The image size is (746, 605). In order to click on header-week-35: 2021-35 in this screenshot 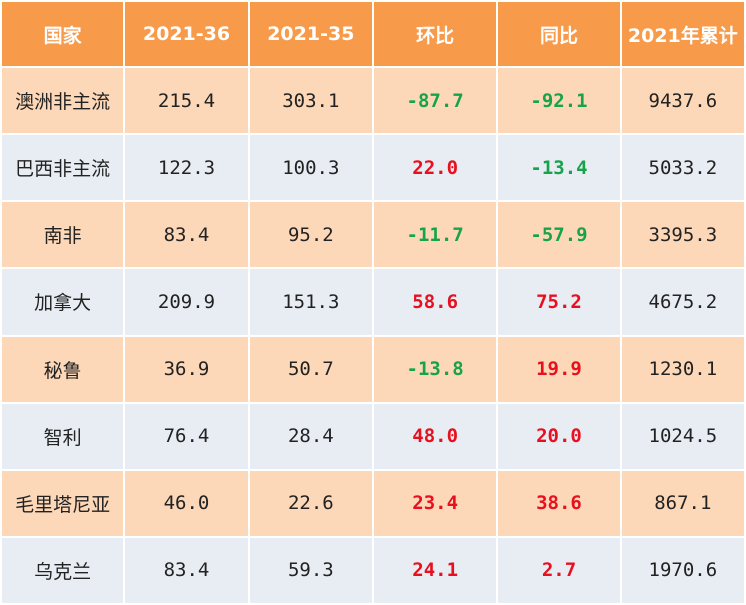, I will do `click(310, 34)`.